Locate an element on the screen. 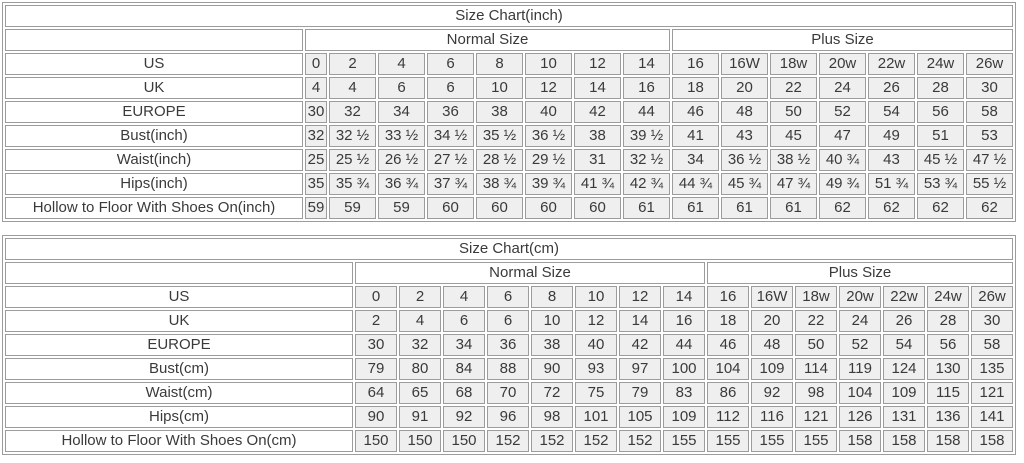 This screenshot has height=463, width=1024. size-value-cell: 41 ¾ is located at coordinates (597, 184).